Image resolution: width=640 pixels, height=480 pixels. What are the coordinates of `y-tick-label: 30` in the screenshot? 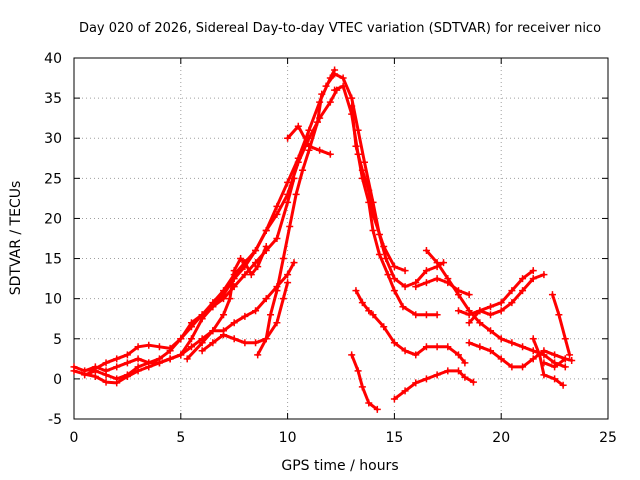 It's located at (53, 139).